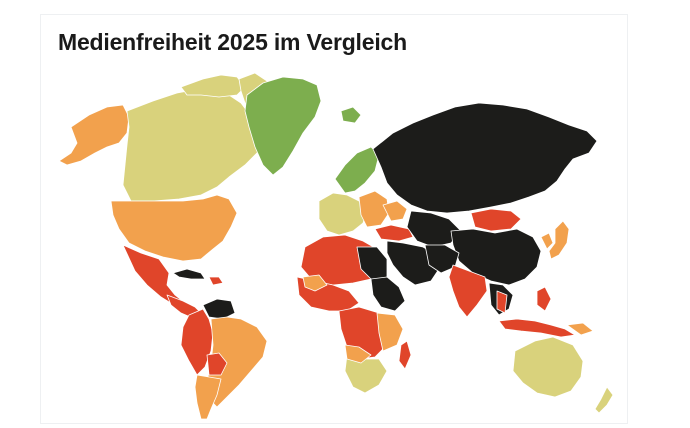  Describe the element at coordinates (94, 135) in the screenshot. I see `region-alaska` at that location.